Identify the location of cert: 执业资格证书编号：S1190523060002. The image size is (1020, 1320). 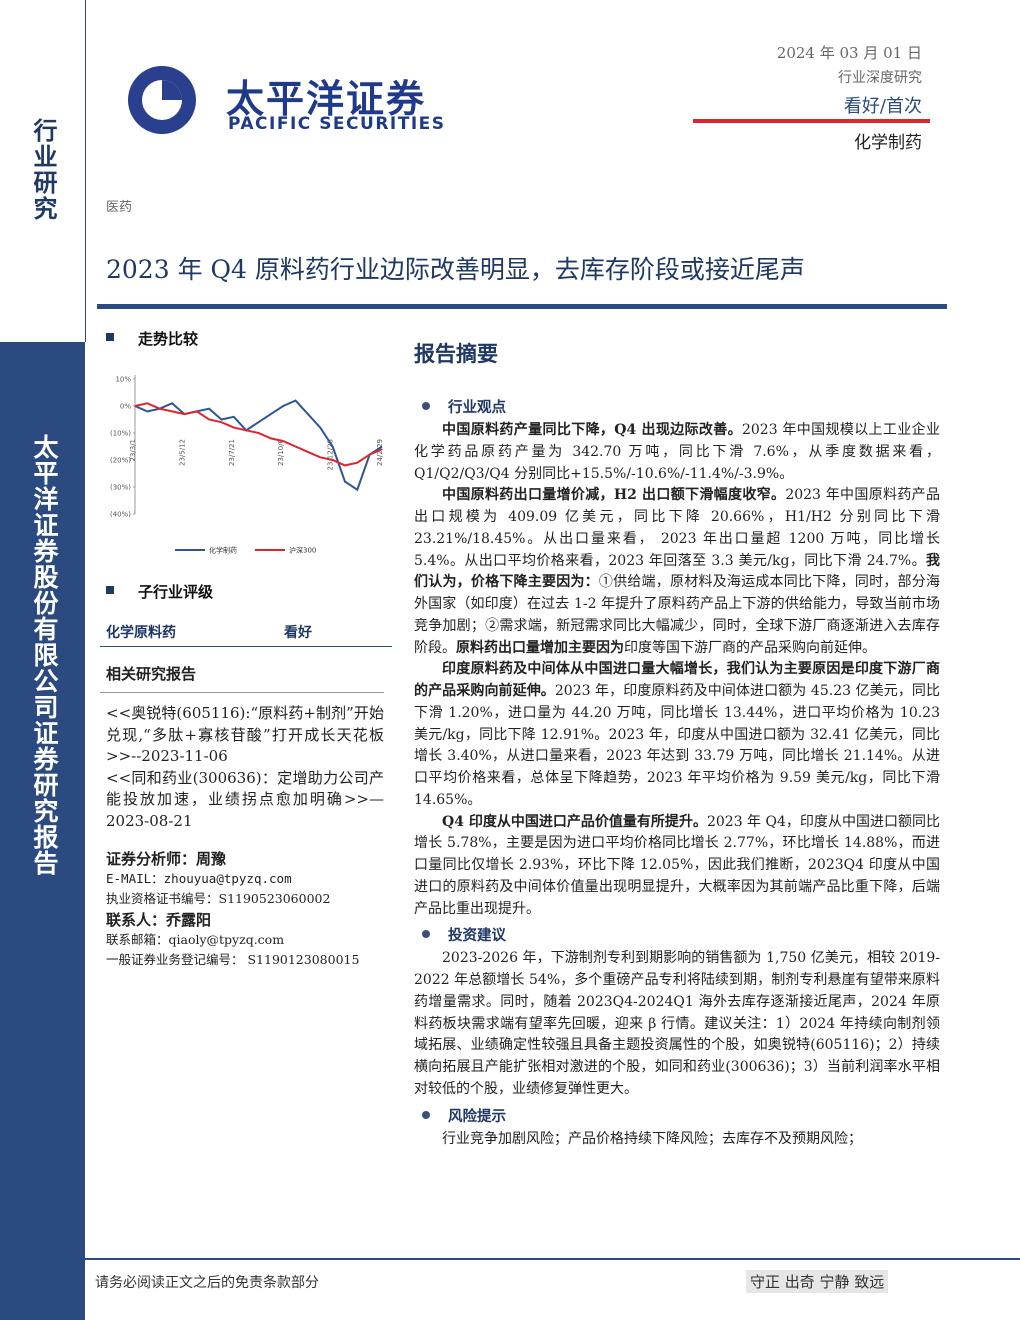
(218, 898).